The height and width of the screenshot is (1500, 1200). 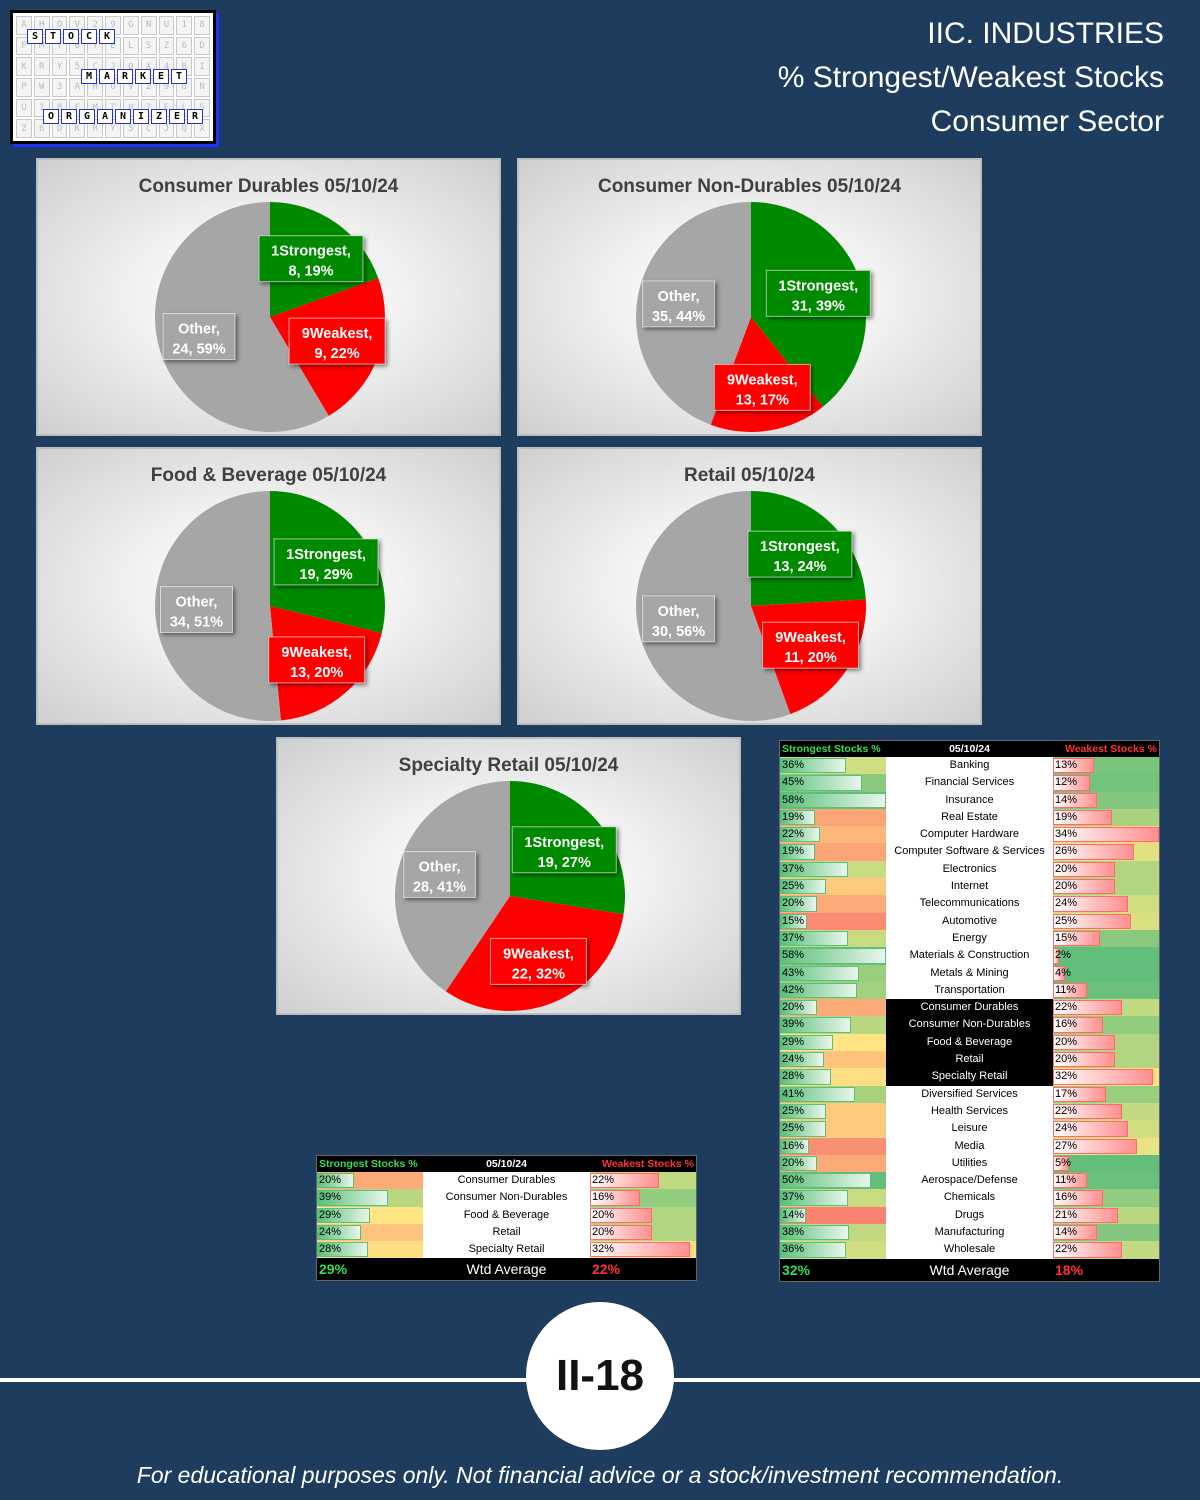 What do you see at coordinates (969, 1163) in the screenshot?
I see `table-row: 20% Utilities 5%` at bounding box center [969, 1163].